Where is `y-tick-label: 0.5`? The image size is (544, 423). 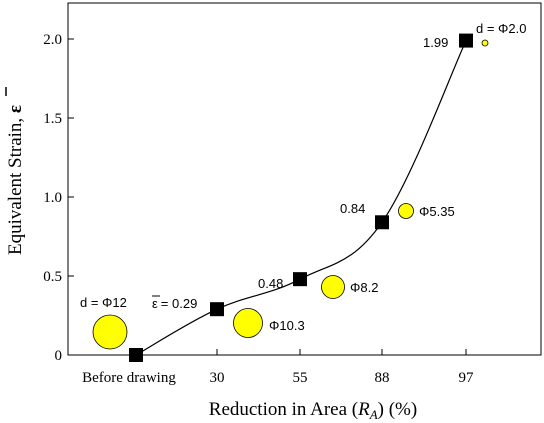 y-tick-label: 0.5 is located at coordinates (52, 277).